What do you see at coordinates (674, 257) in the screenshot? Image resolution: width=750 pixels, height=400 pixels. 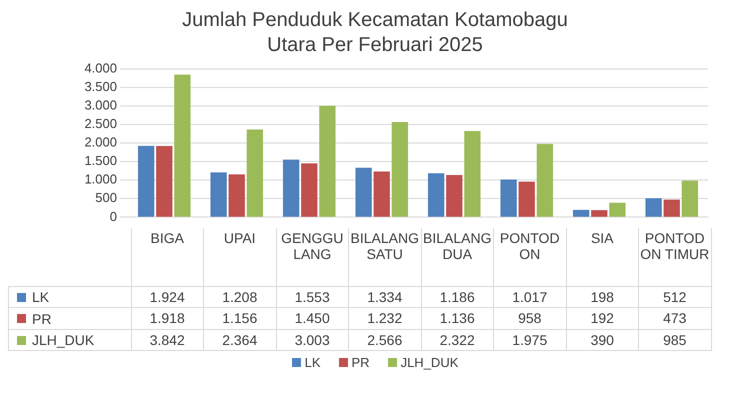 I see `x-tick-label: PONTODON TIMUR` at bounding box center [674, 257].